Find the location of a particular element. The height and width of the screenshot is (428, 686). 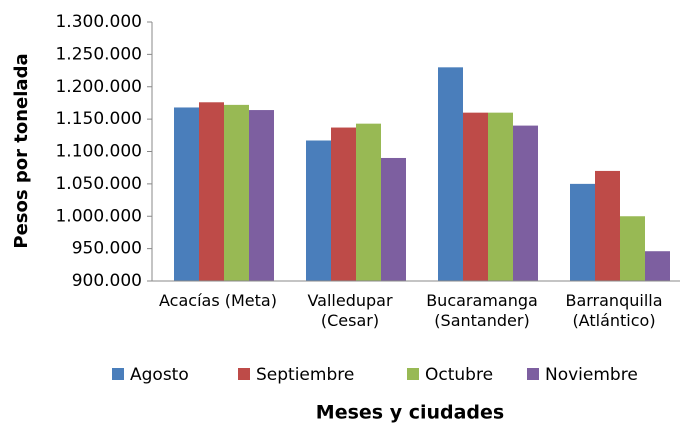

legend-label: Septiembre is located at coordinates (305, 375).